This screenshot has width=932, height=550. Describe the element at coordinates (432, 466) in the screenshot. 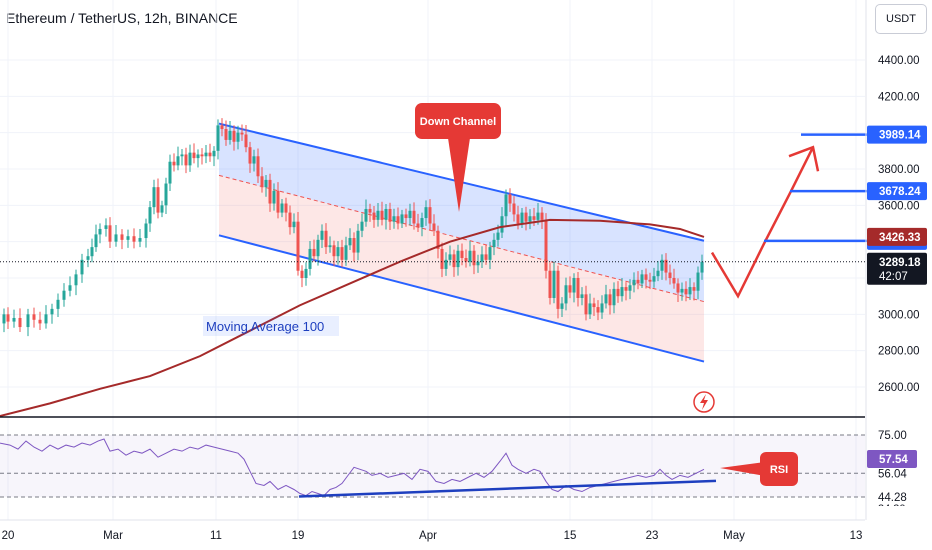

I see `rsi-band` at that location.